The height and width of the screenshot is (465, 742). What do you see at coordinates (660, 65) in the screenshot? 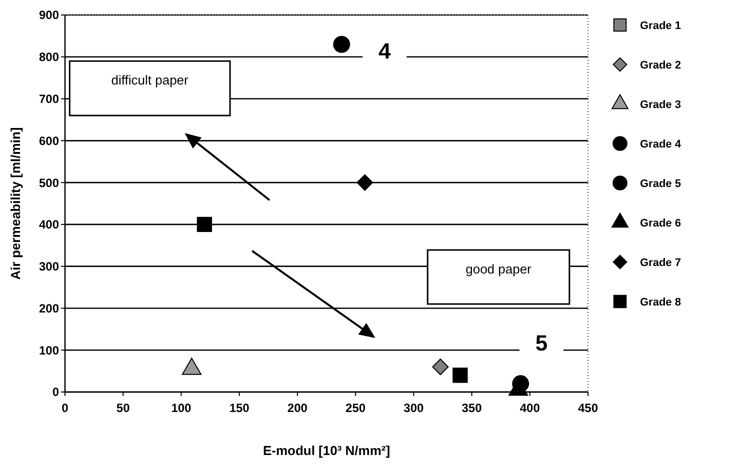
I see `legend-label: Grade 2` at bounding box center [660, 65].